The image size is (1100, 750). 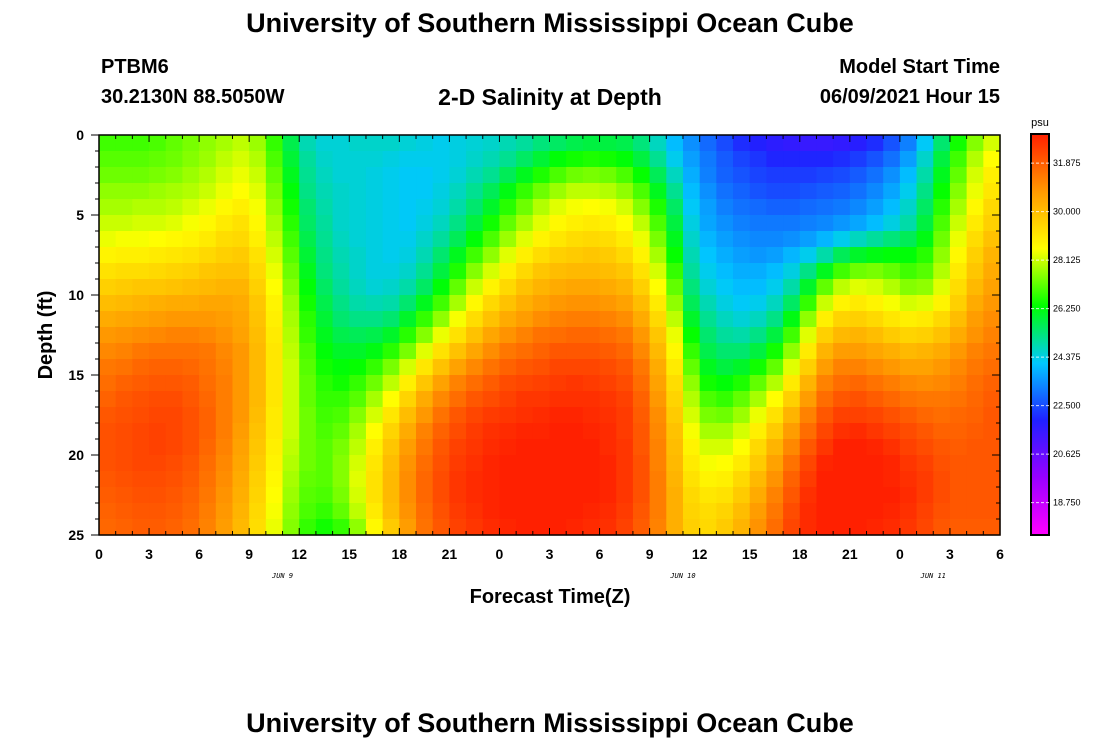 I want to click on date-label: JUN 10, so click(x=682, y=576).